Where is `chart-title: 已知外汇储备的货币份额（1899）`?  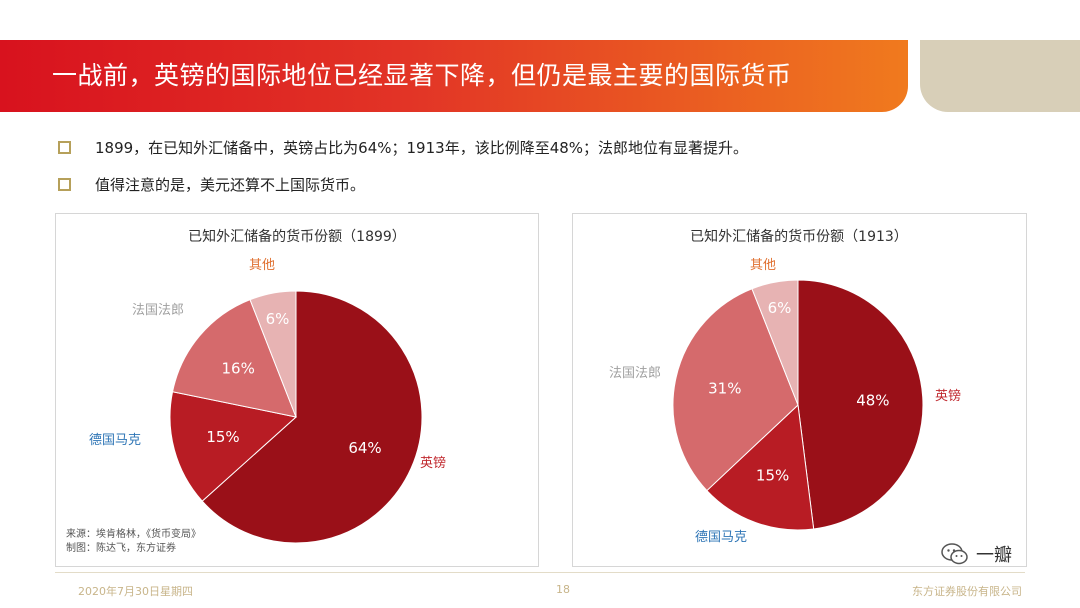 chart-title: 已知外汇储备的货币份额（1899） is located at coordinates (297, 236).